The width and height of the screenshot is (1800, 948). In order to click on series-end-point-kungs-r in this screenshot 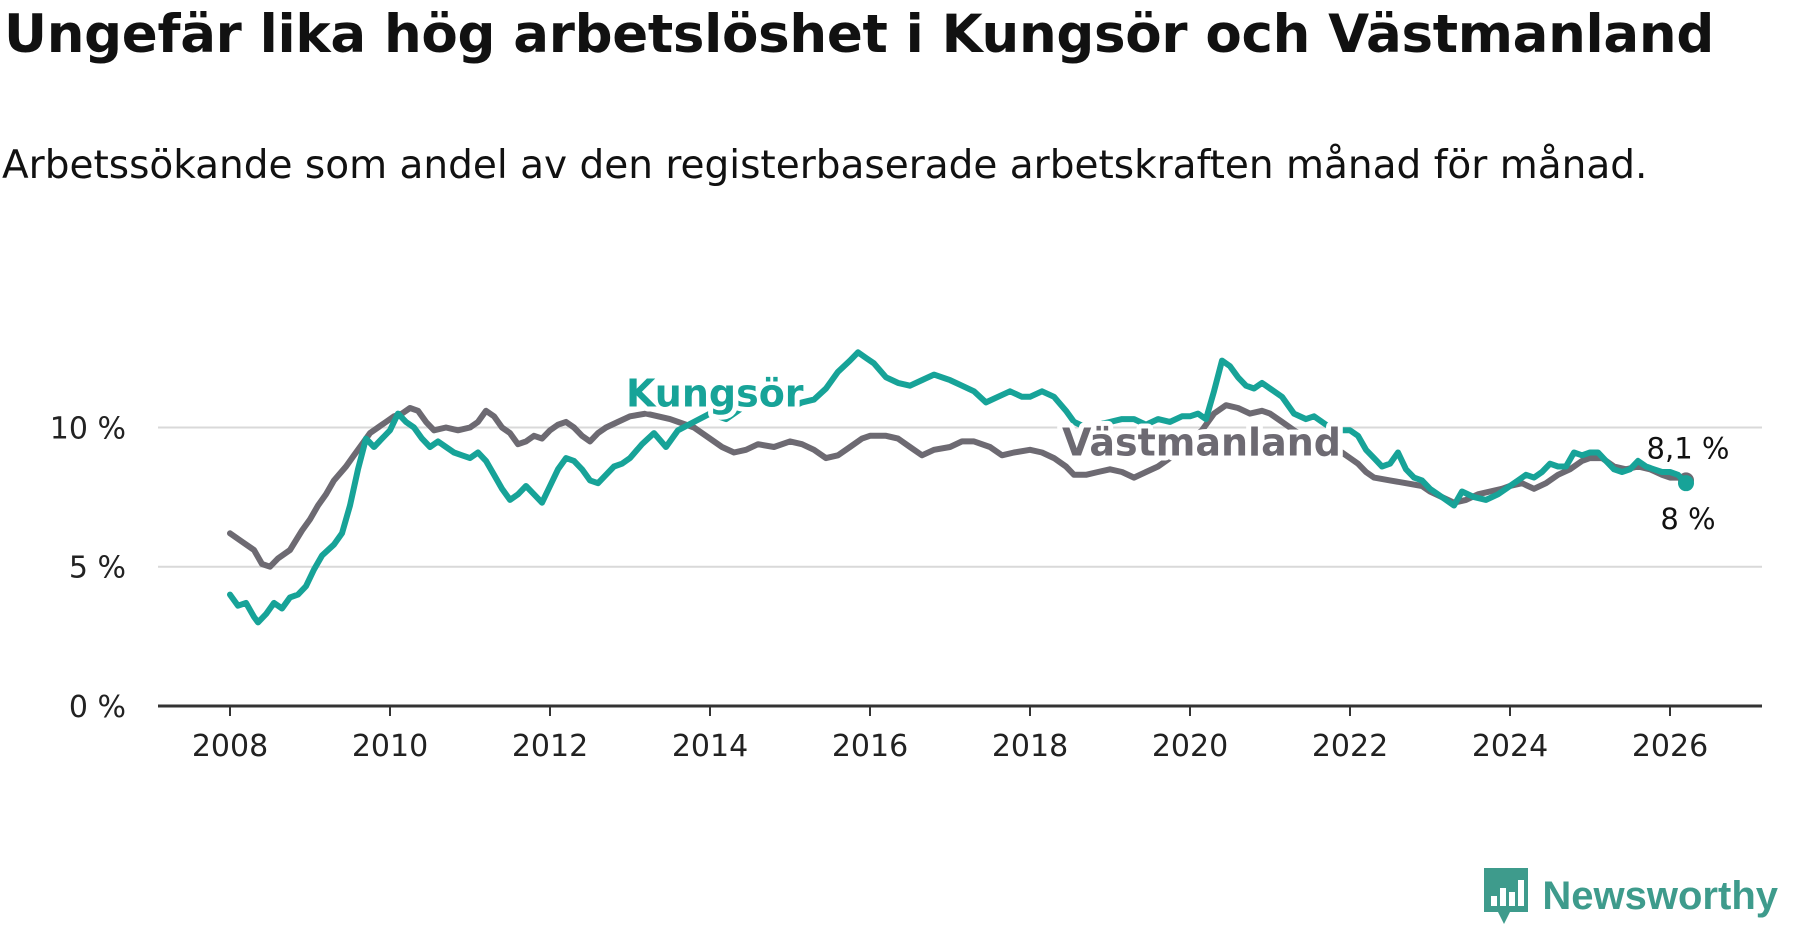, I will do `click(1686, 483)`.